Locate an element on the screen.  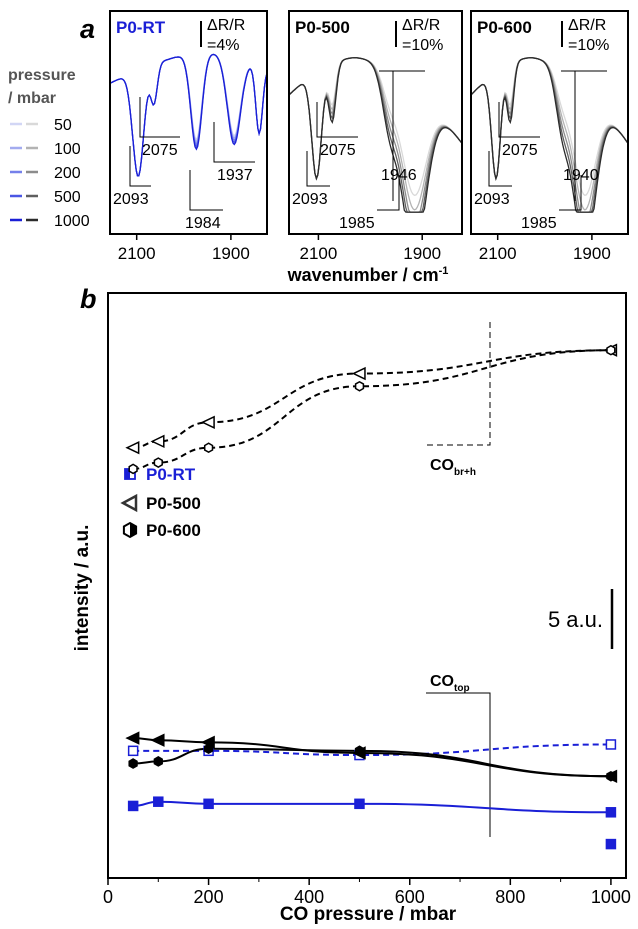
line-p0-600-brh is located at coordinates (372, 409).